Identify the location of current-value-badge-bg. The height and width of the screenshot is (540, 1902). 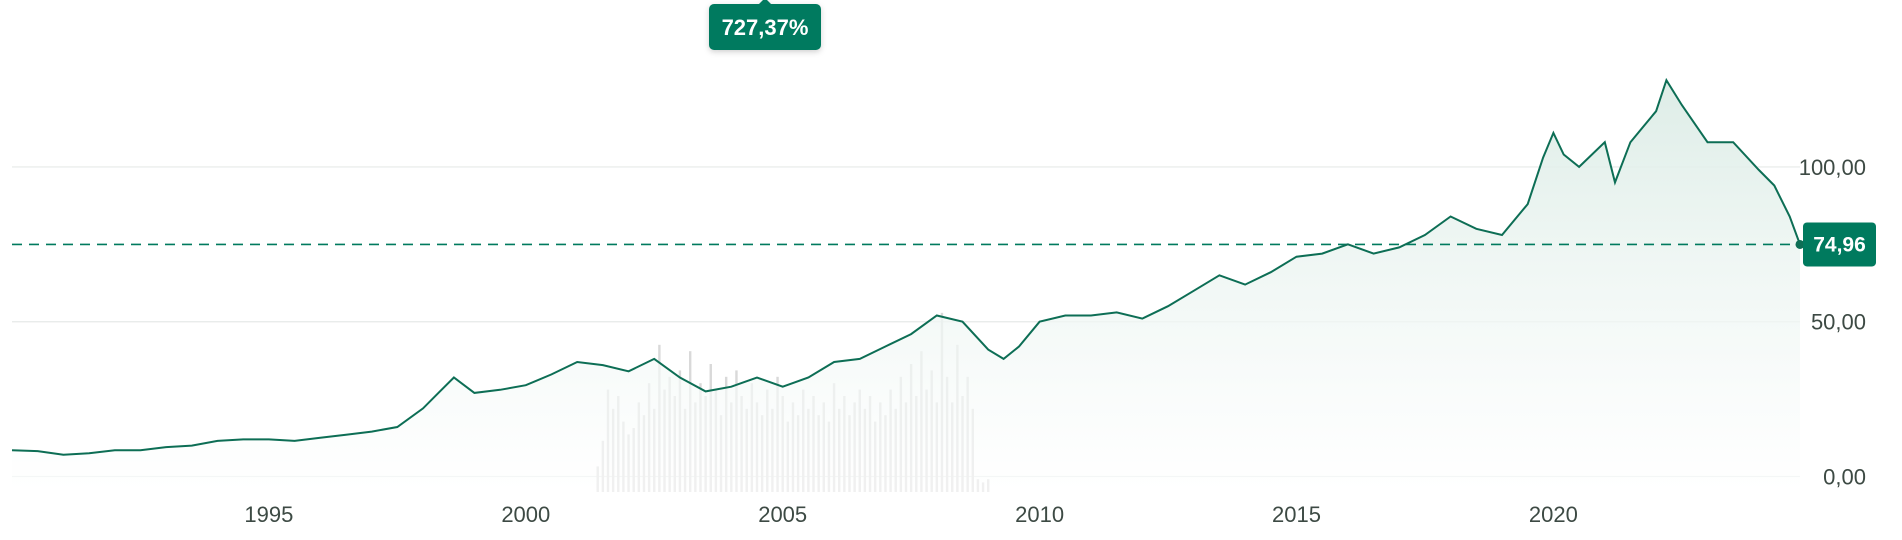
(1839, 244).